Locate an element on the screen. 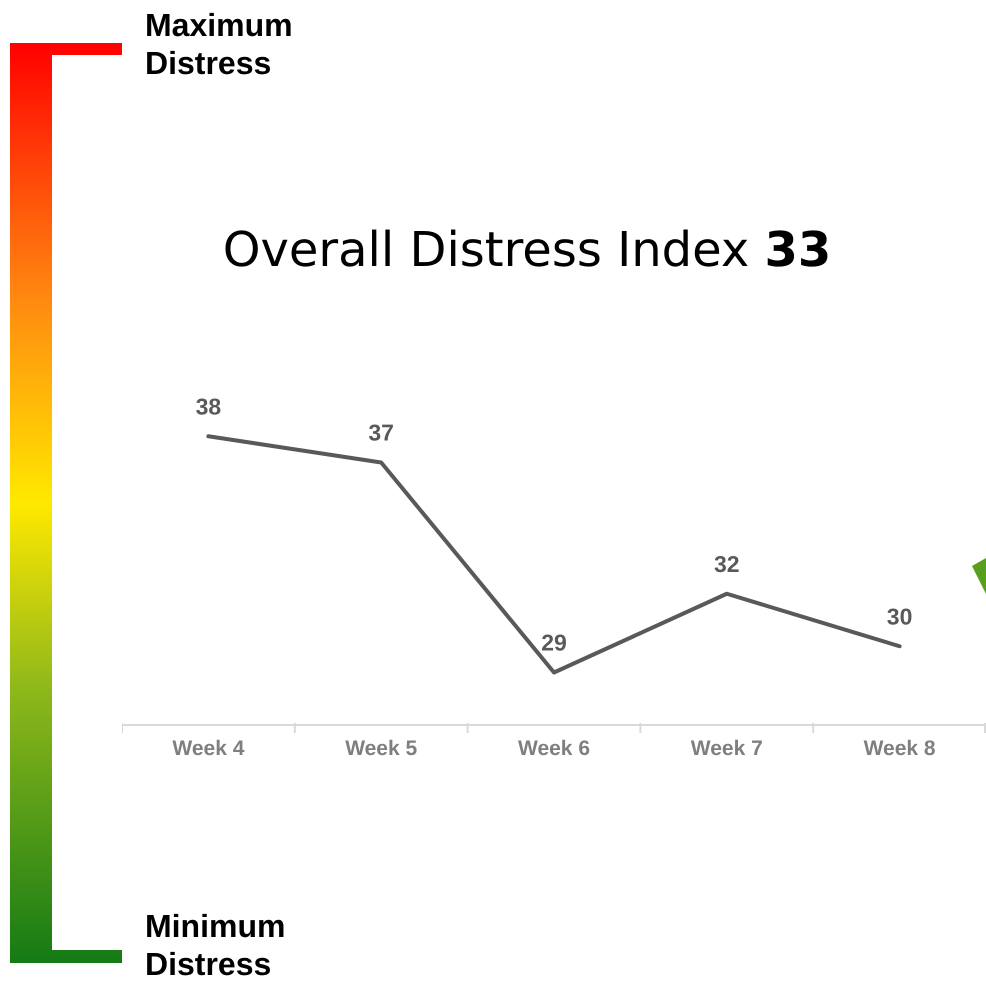 This screenshot has width=986, height=991. x-tick-label: Week 4 is located at coordinates (208, 748).